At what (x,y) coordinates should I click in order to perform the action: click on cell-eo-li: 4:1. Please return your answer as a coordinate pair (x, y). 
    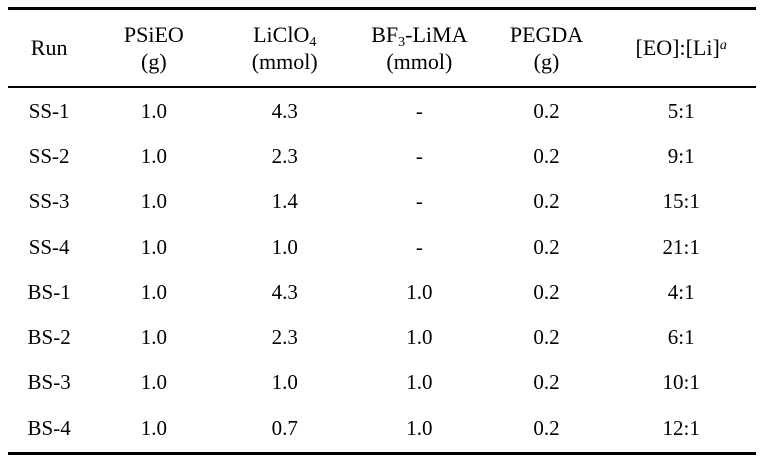
    Looking at the image, I should click on (681, 291).